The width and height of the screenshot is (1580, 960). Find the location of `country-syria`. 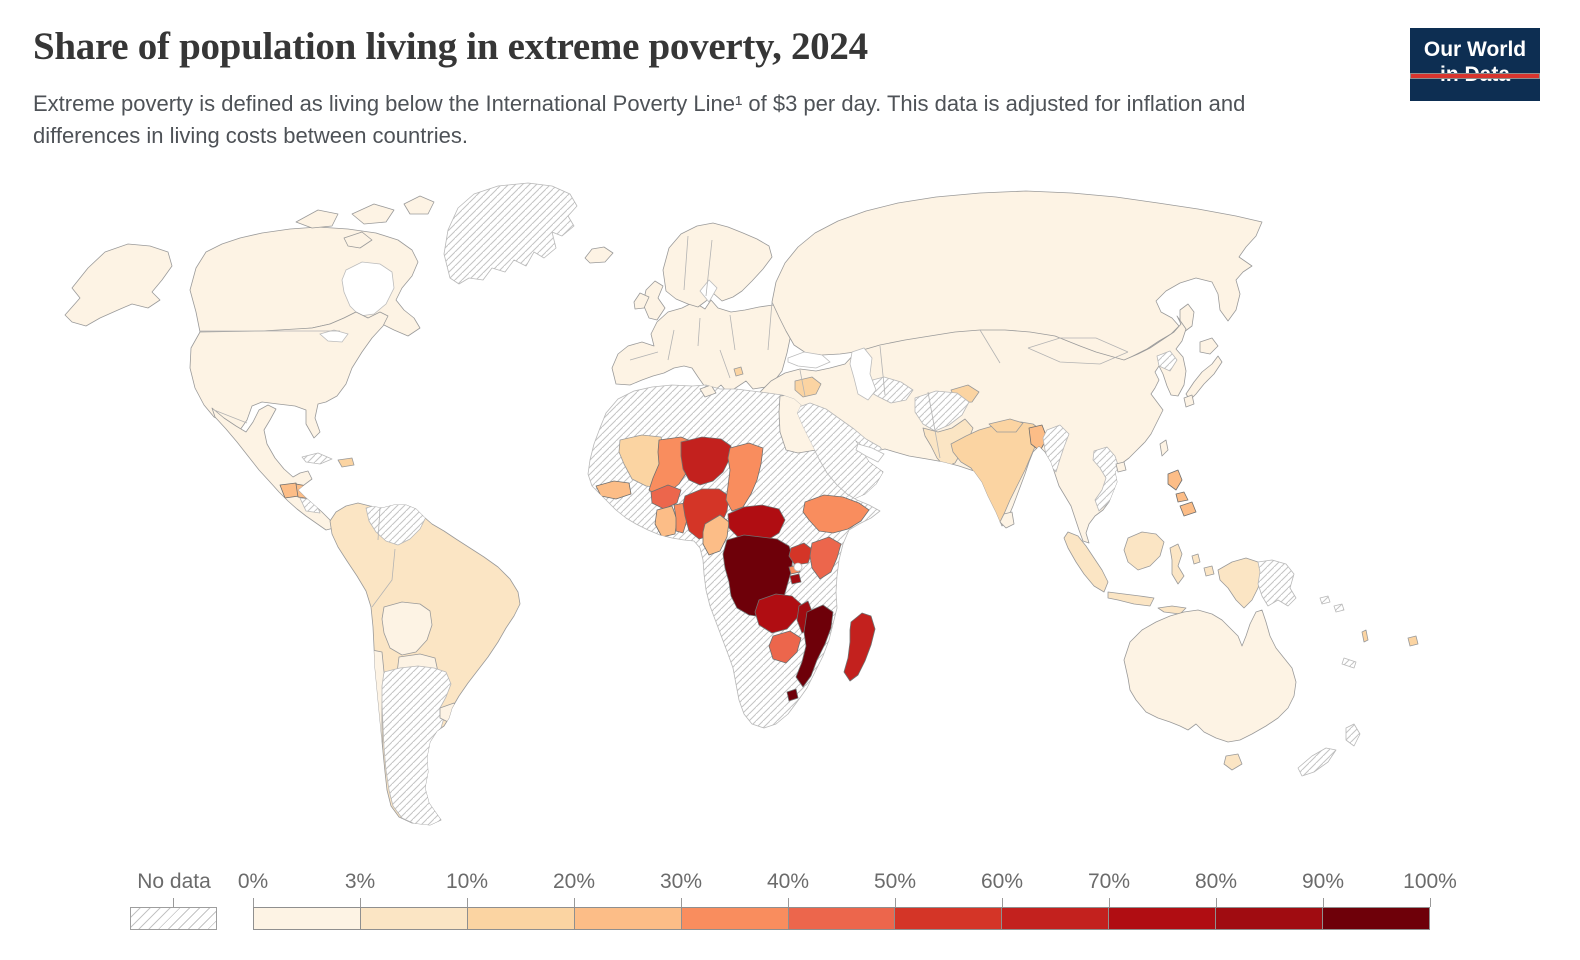

country-syria is located at coordinates (808, 387).